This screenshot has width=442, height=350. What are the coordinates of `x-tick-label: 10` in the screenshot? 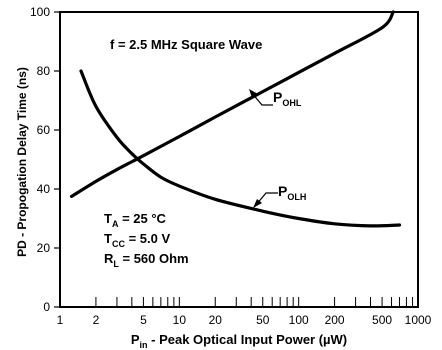 It's located at (180, 320).